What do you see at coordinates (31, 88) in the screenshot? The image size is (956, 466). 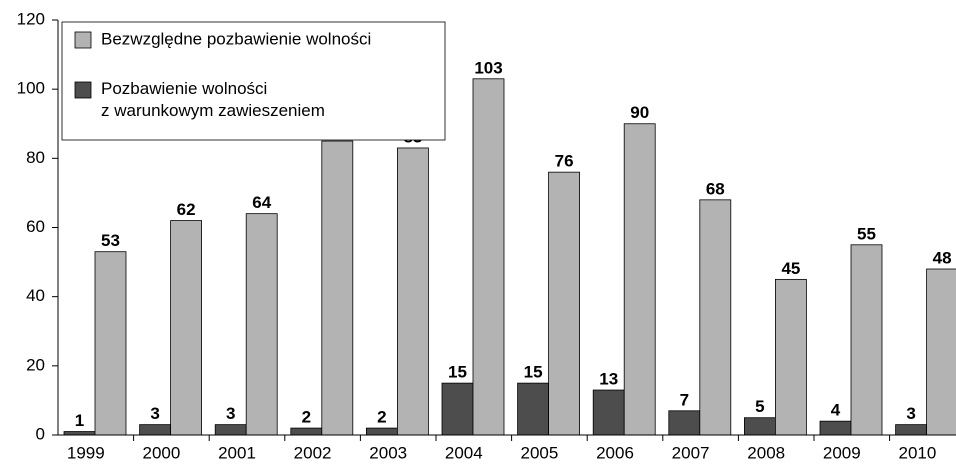 I see `y-tick-label: 100` at bounding box center [31, 88].